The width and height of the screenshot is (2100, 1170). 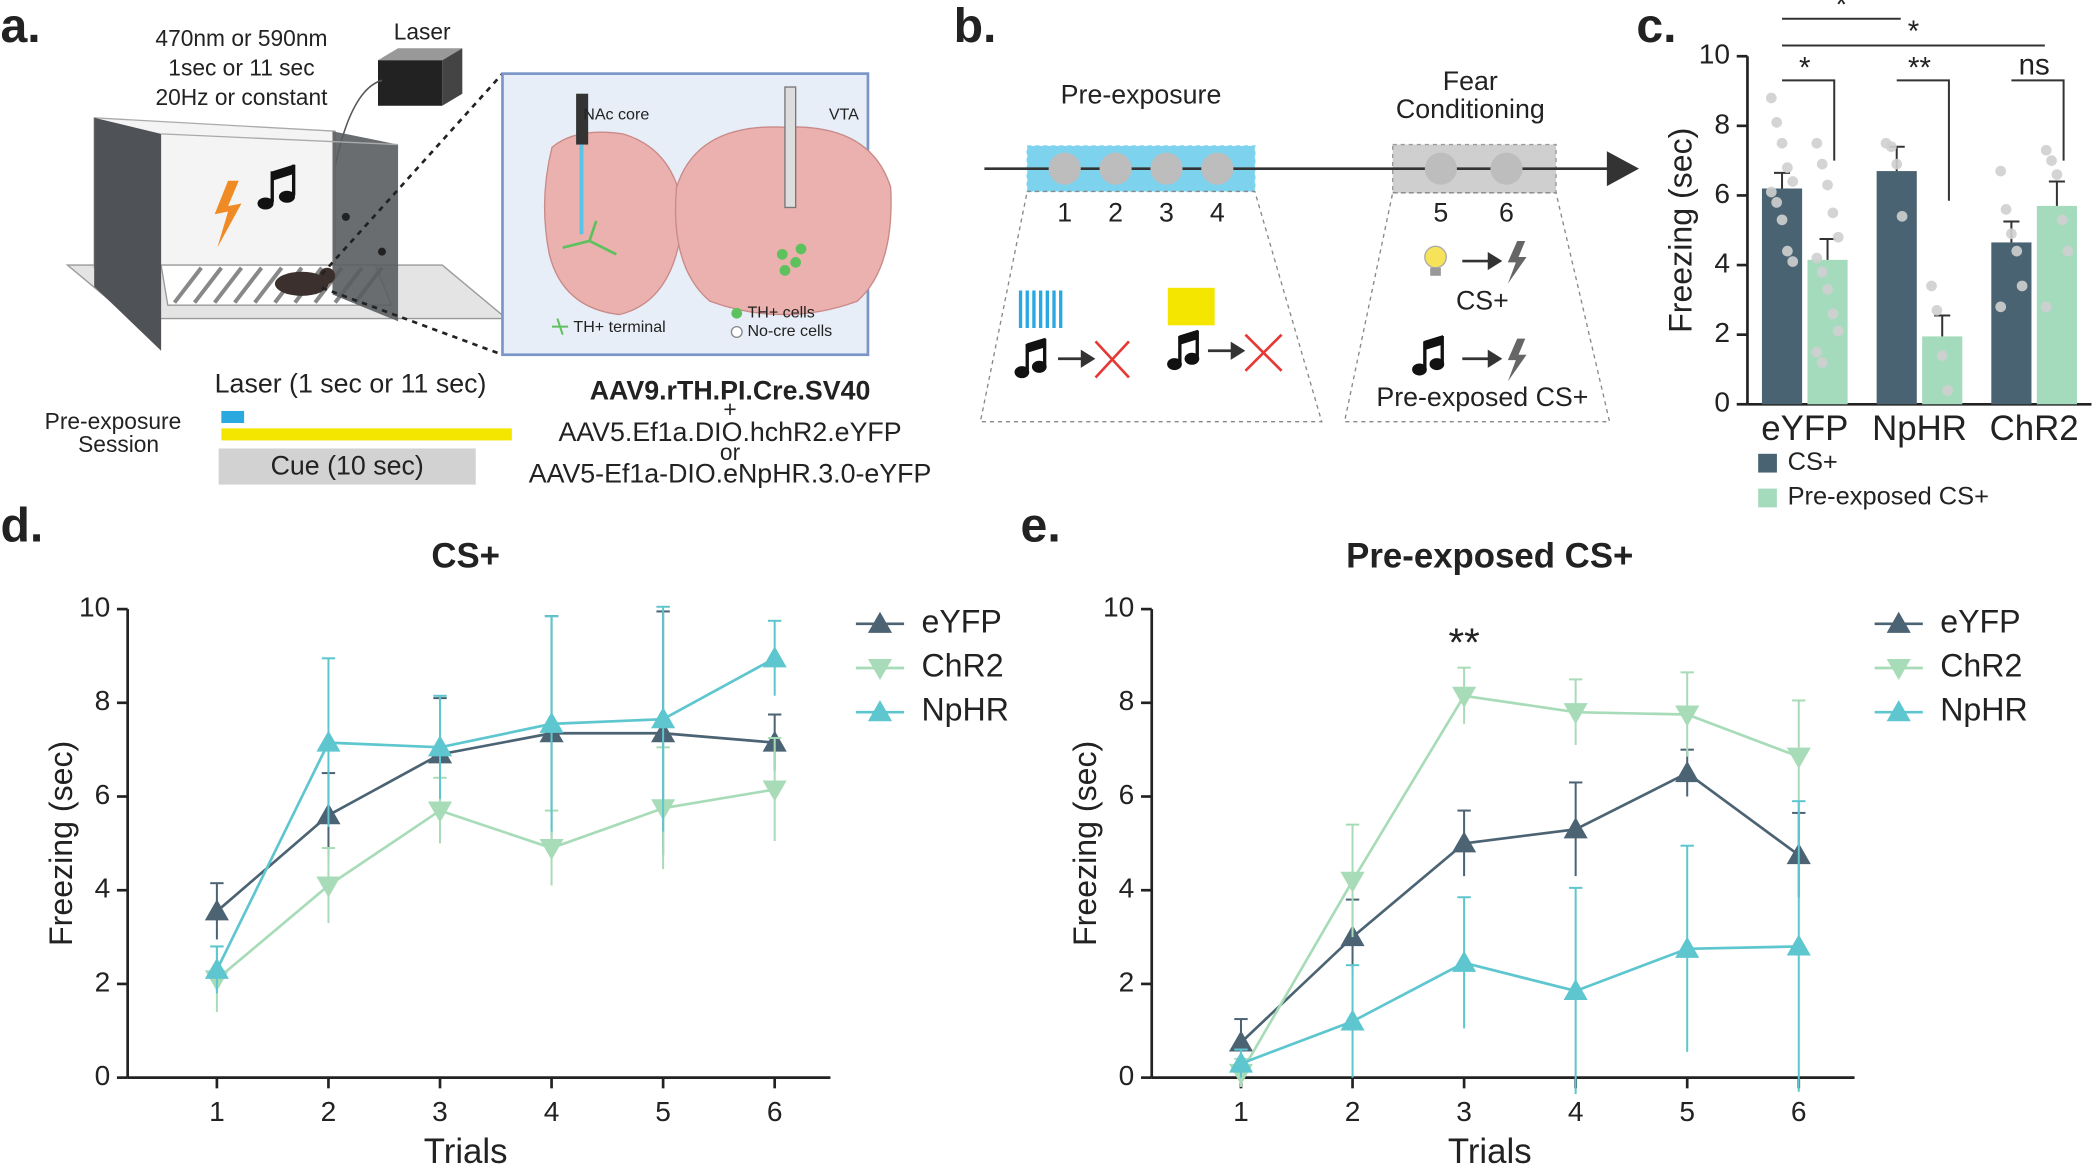 I want to click on cell-icon, so click(x=736, y=332).